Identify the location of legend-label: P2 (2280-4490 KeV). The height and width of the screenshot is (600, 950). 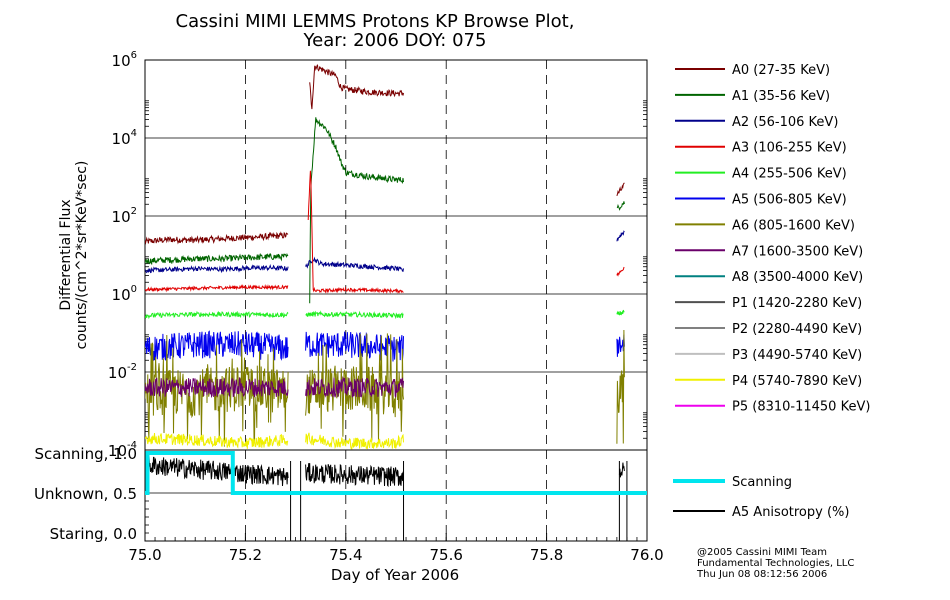
(797, 329).